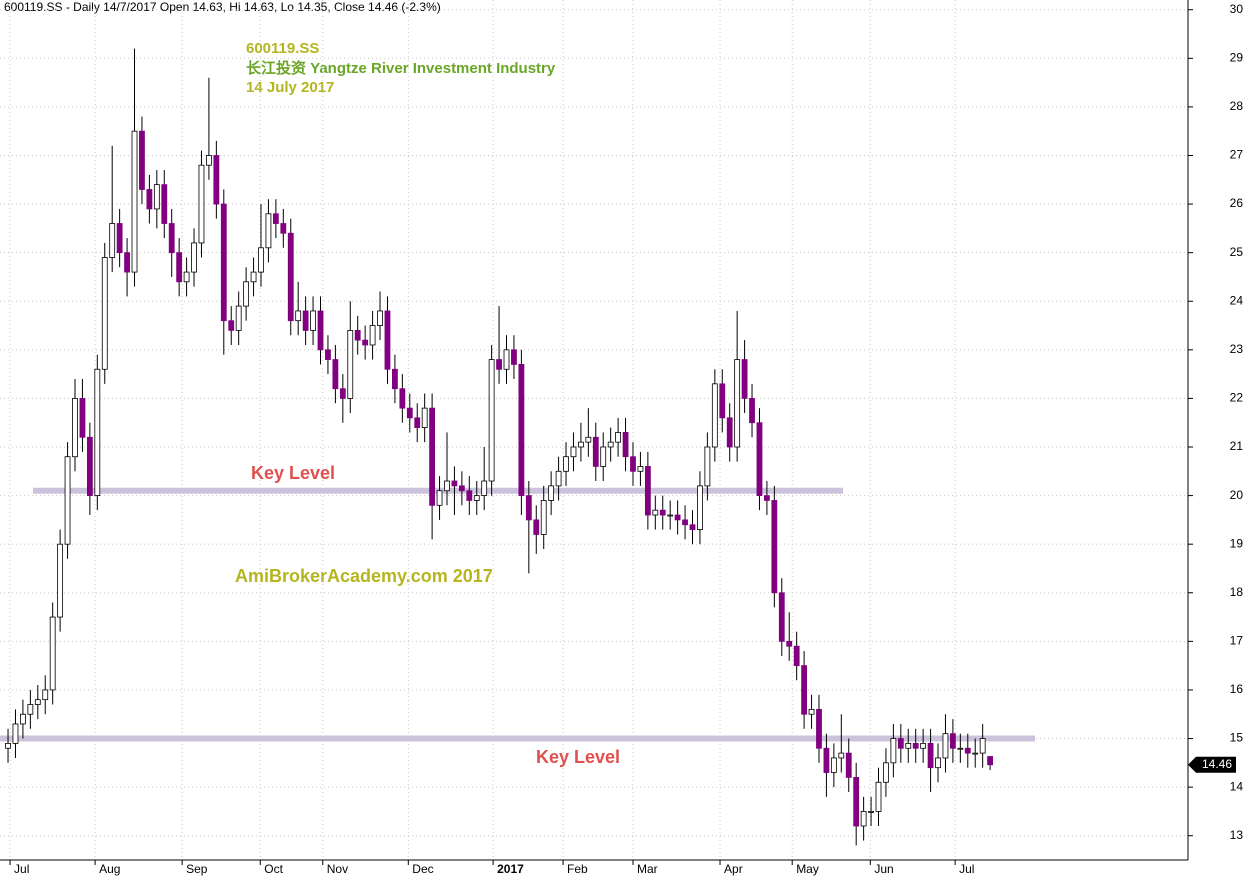  I want to click on y-tick-label: 30, so click(1237, 9).